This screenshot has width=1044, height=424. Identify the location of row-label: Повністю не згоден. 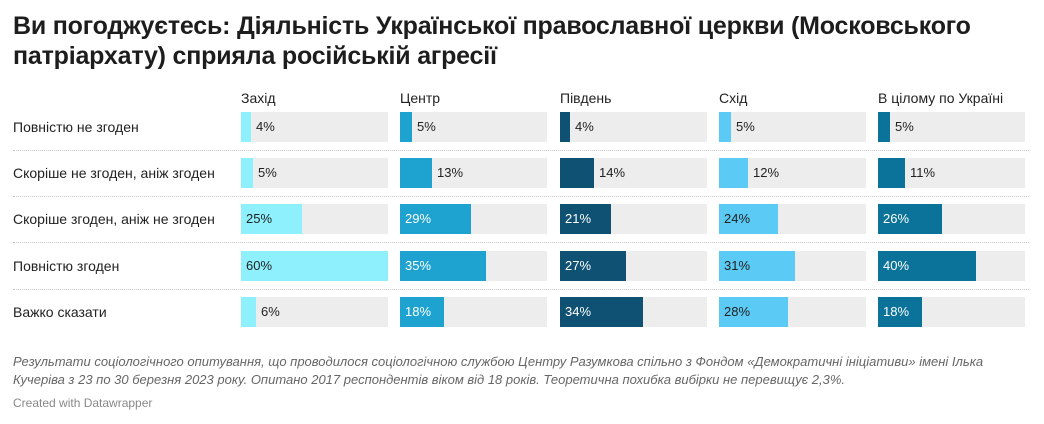
(76, 127).